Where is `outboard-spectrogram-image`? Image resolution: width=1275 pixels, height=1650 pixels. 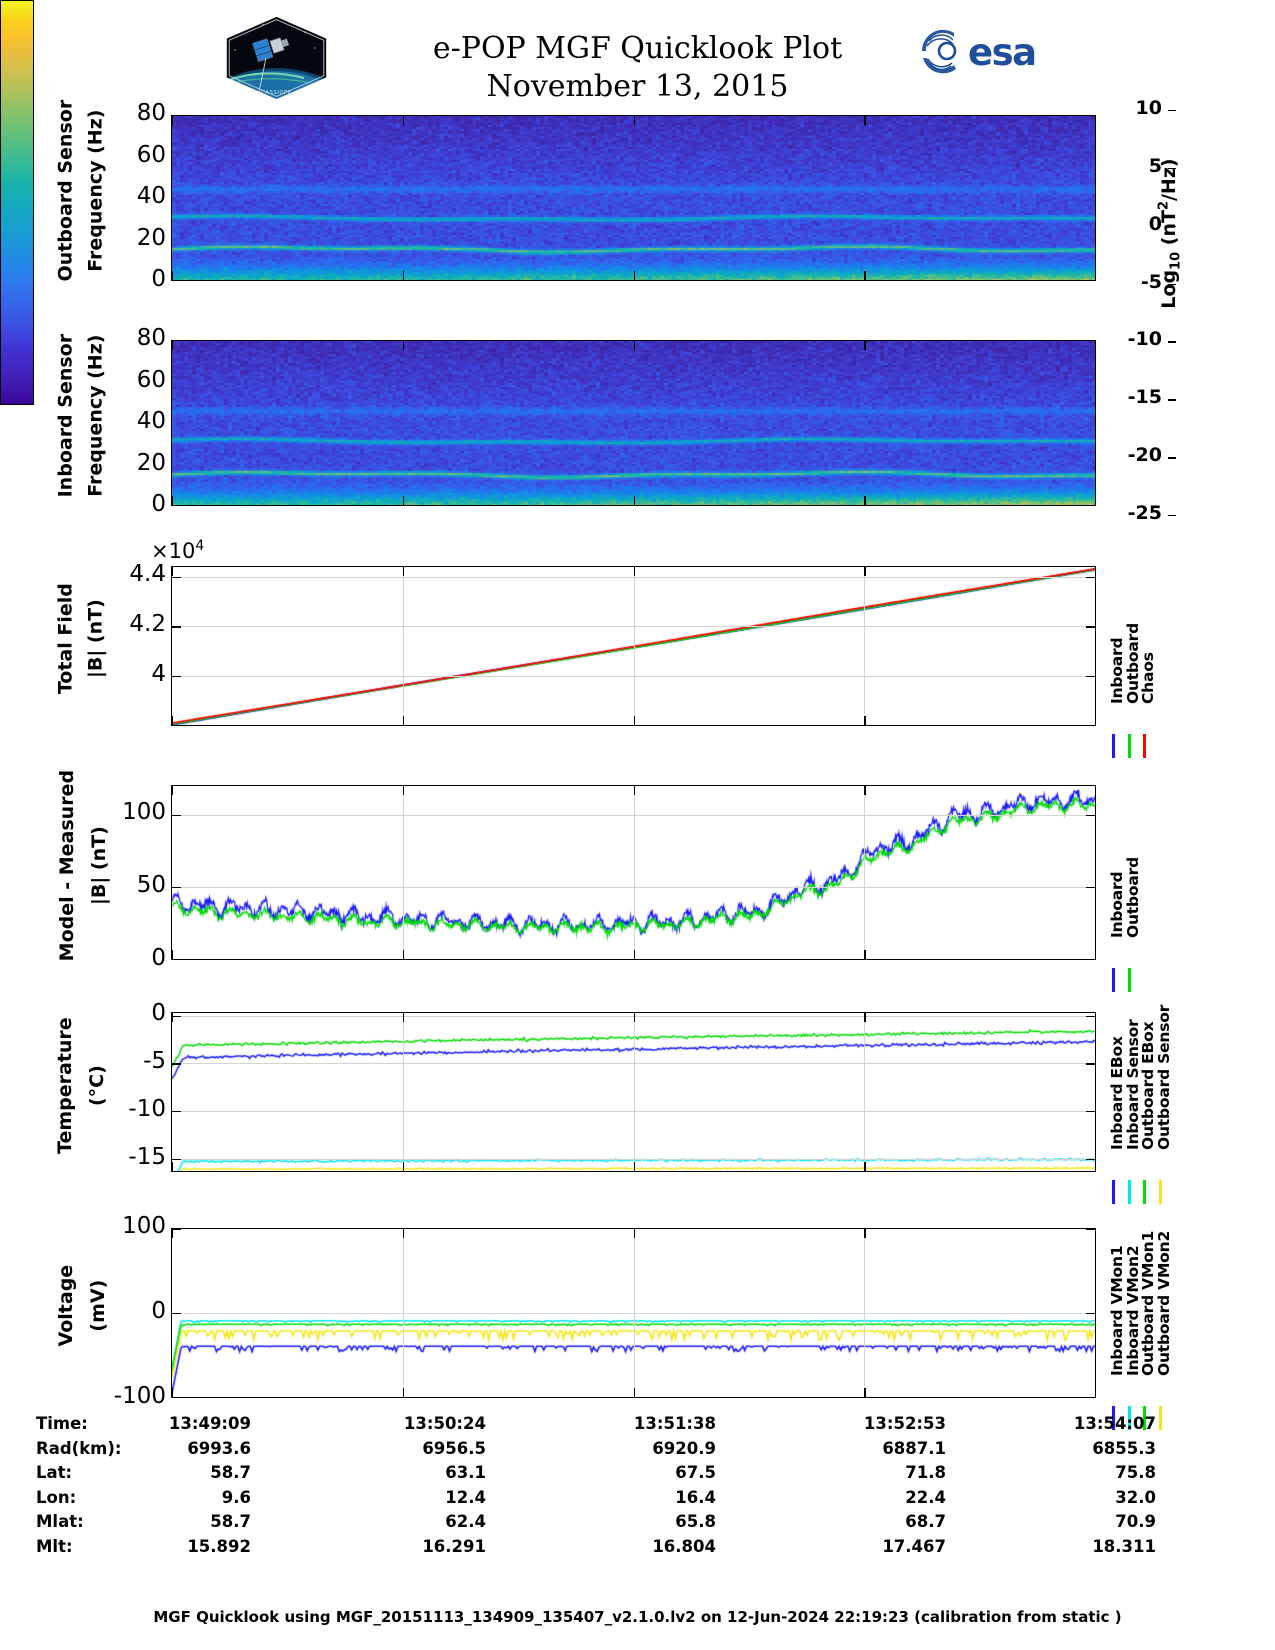
outboard-spectrogram-image is located at coordinates (633, 198).